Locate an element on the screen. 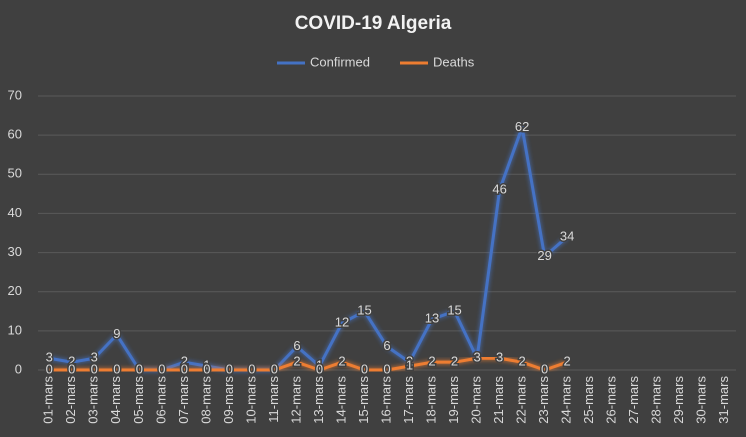  data-label: 62 is located at coordinates (522, 126).